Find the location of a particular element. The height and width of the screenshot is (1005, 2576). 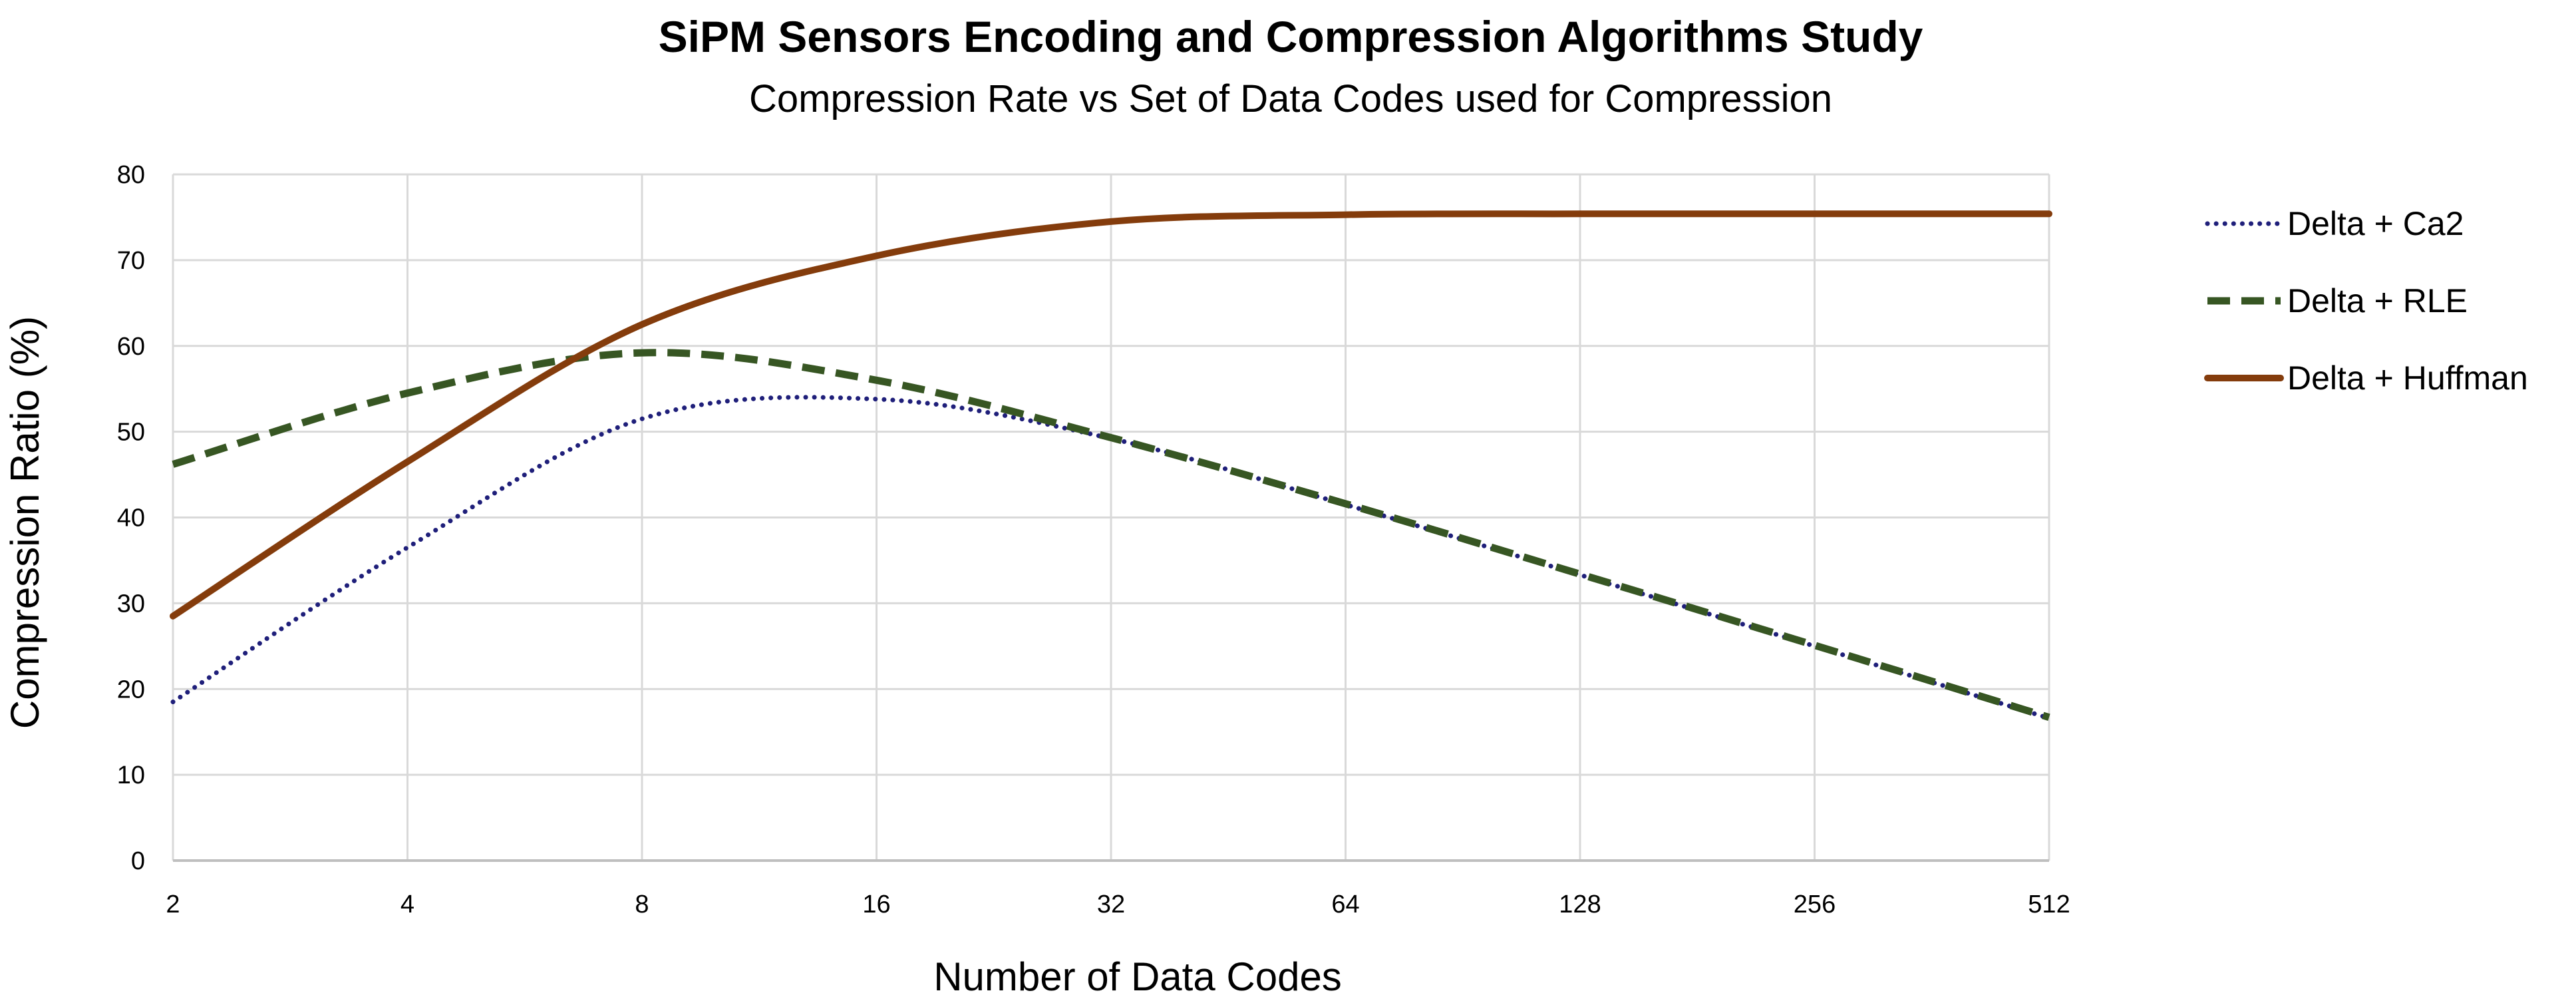

y-tick-label: 50 is located at coordinates (131, 433).